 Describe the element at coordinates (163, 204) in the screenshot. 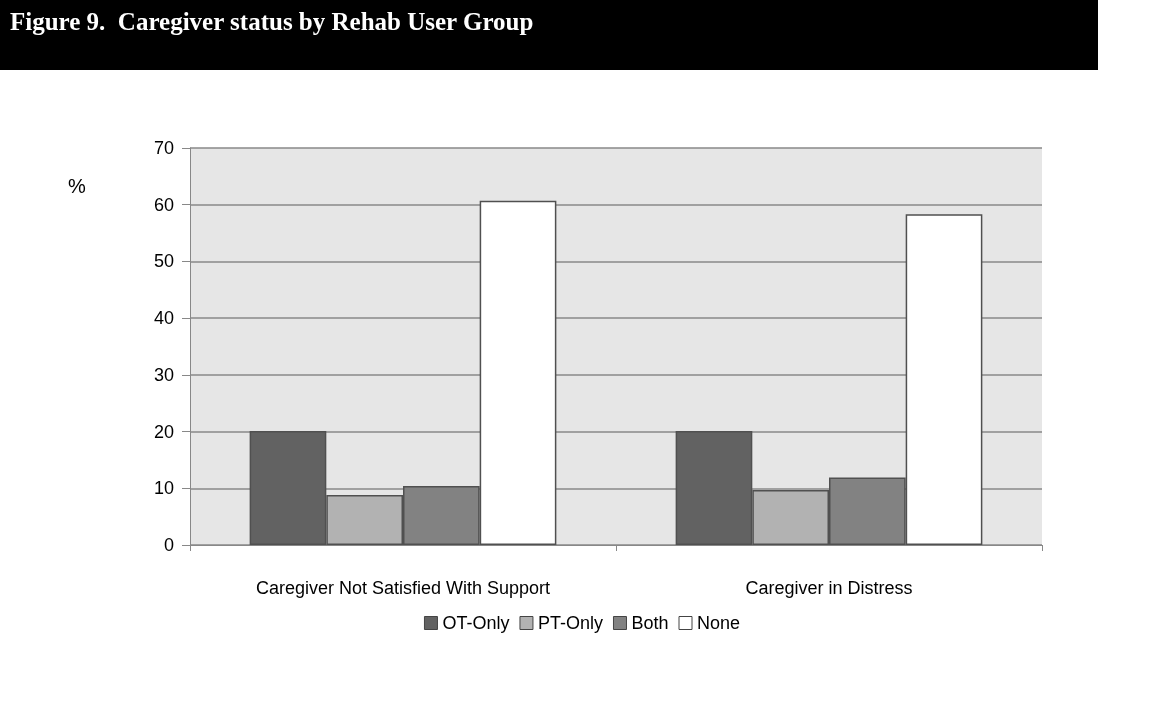

I see `y-tick-label: 60` at that location.